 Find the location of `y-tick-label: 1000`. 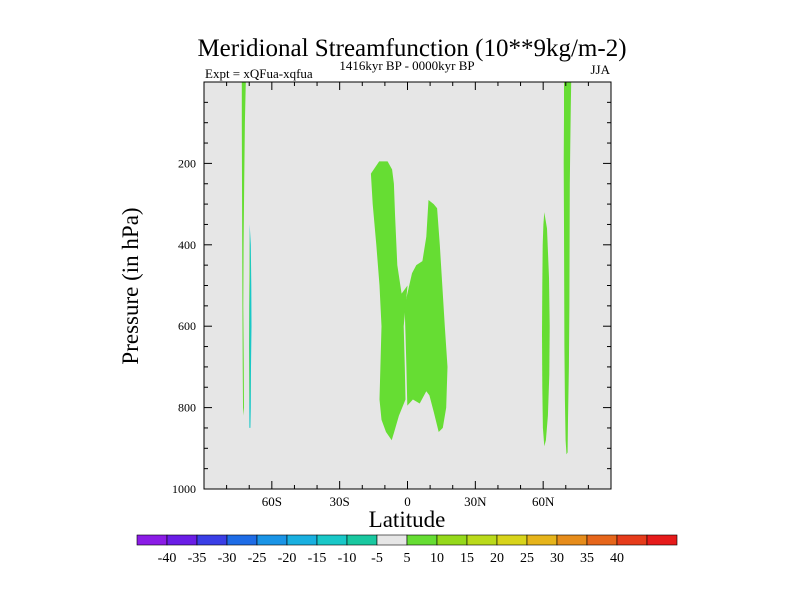

y-tick-label: 1000 is located at coordinates (184, 489).